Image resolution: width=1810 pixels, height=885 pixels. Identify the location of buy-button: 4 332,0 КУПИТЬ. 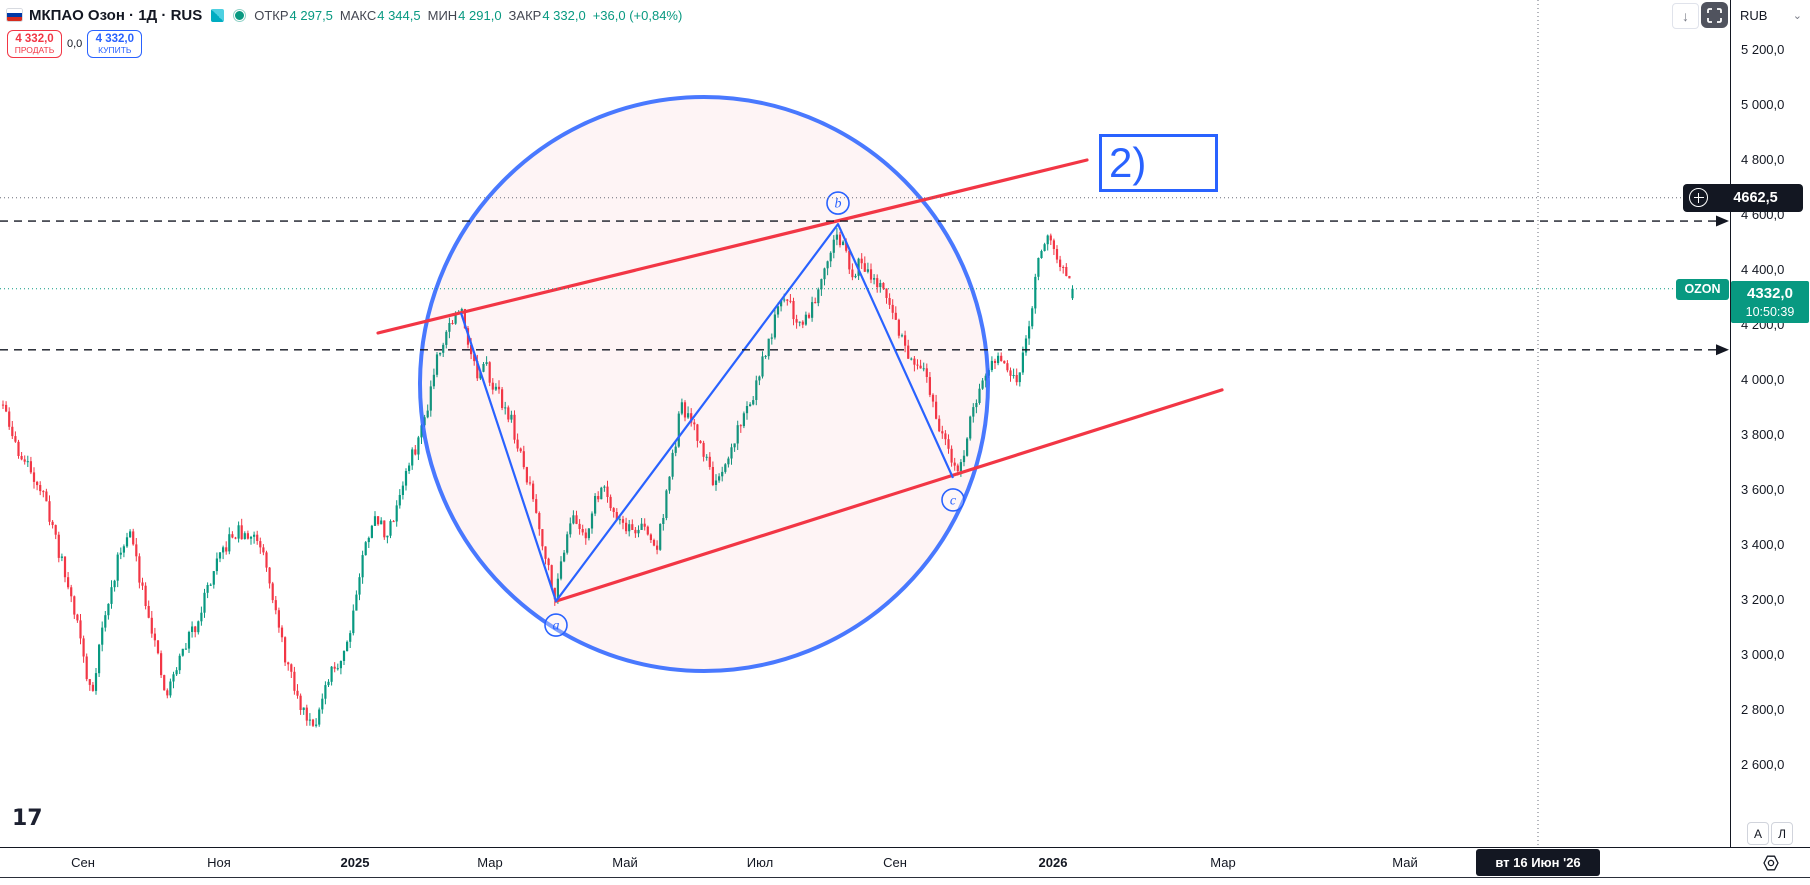
(115, 44).